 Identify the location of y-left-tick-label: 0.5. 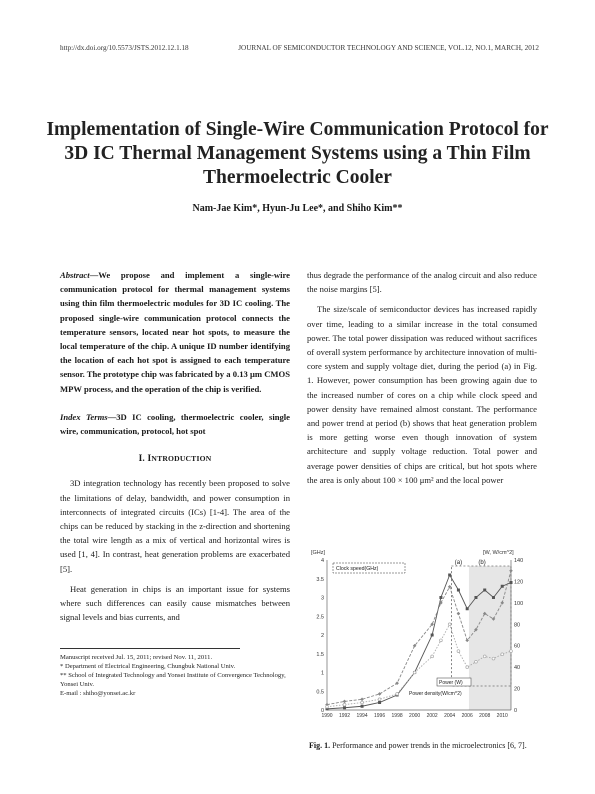
(320, 692).